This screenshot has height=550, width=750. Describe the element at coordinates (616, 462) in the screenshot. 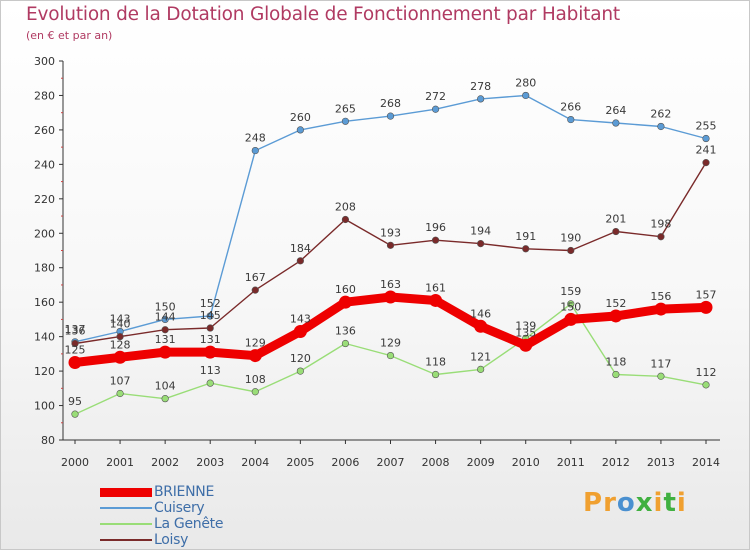

I see `x-tick-label: 2012` at that location.